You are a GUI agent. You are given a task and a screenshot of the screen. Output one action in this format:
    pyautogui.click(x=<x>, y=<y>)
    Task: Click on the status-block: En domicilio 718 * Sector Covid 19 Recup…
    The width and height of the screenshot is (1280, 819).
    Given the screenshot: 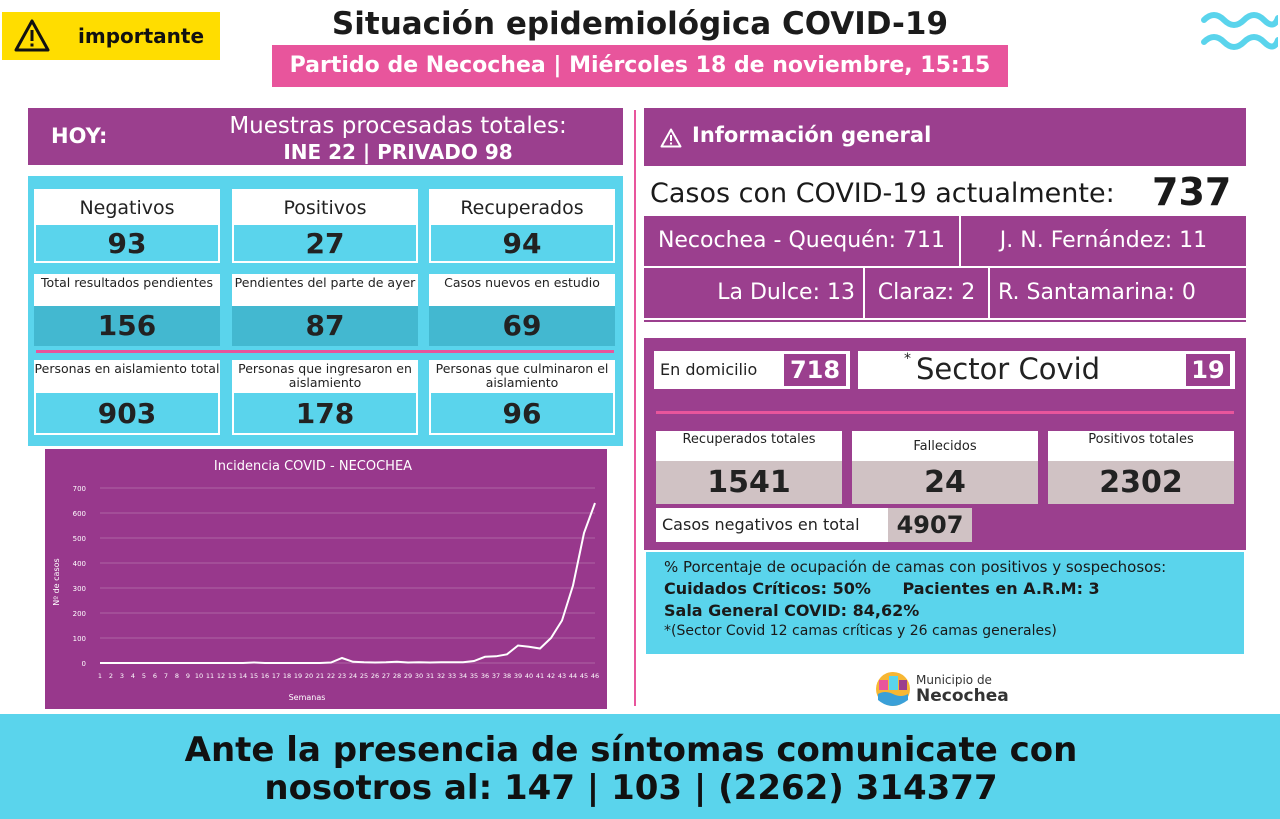 What is the action you would take?
    pyautogui.click(x=945, y=444)
    